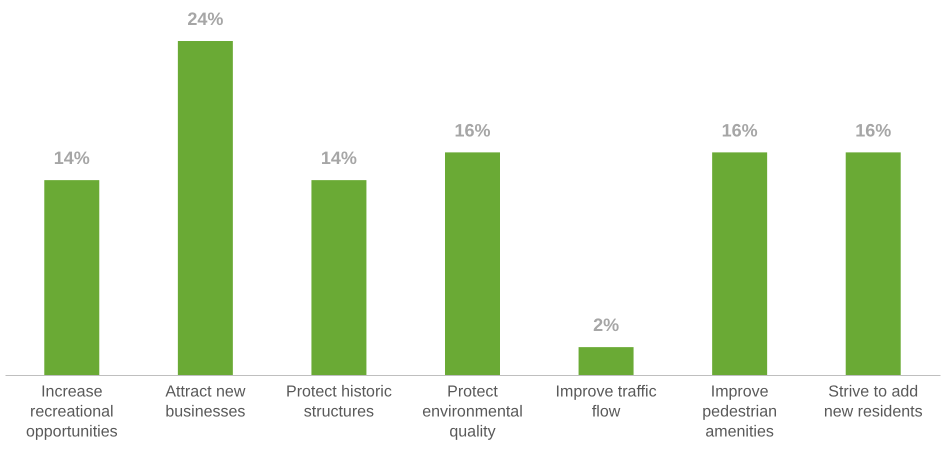 The image size is (945, 449). Describe the element at coordinates (606, 325) in the screenshot. I see `data-label: 2%` at that location.